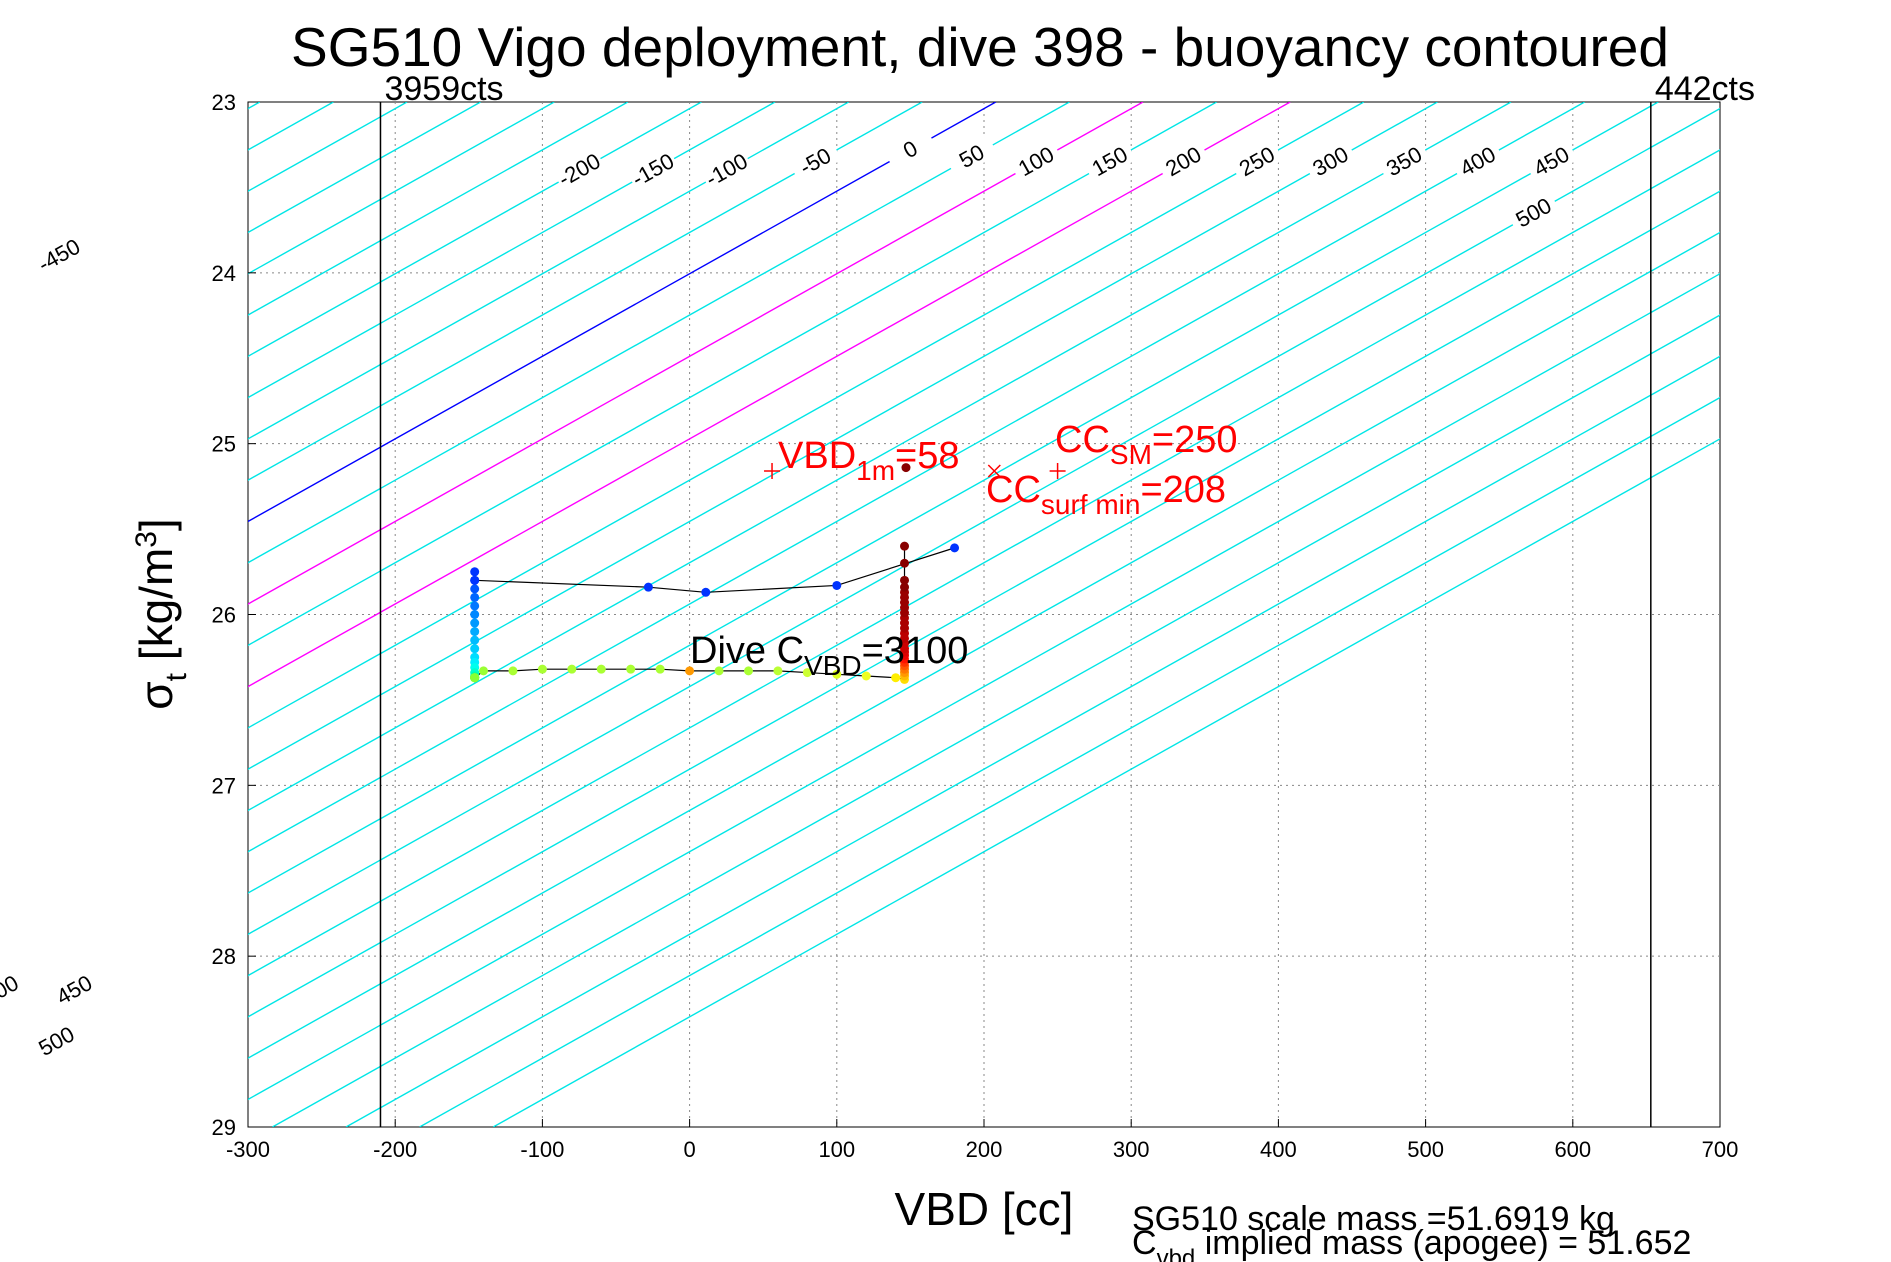 The image size is (1891, 1262). Describe the element at coordinates (1705, 89) in the screenshot. I see `vbd-limit-label: 442cts` at that location.